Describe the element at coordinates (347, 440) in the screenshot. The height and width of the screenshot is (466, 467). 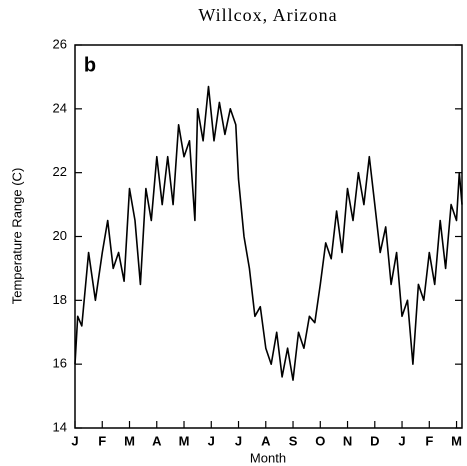
I see `x-tick-label: N` at that location.